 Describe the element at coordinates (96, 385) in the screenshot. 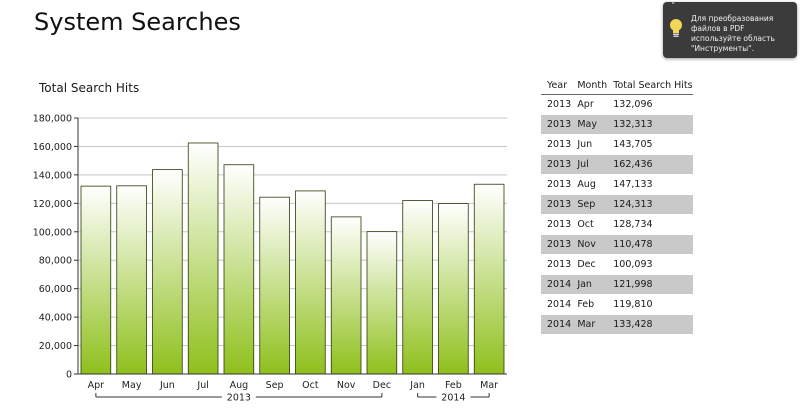

I see `x-tick-label: Apr` at that location.